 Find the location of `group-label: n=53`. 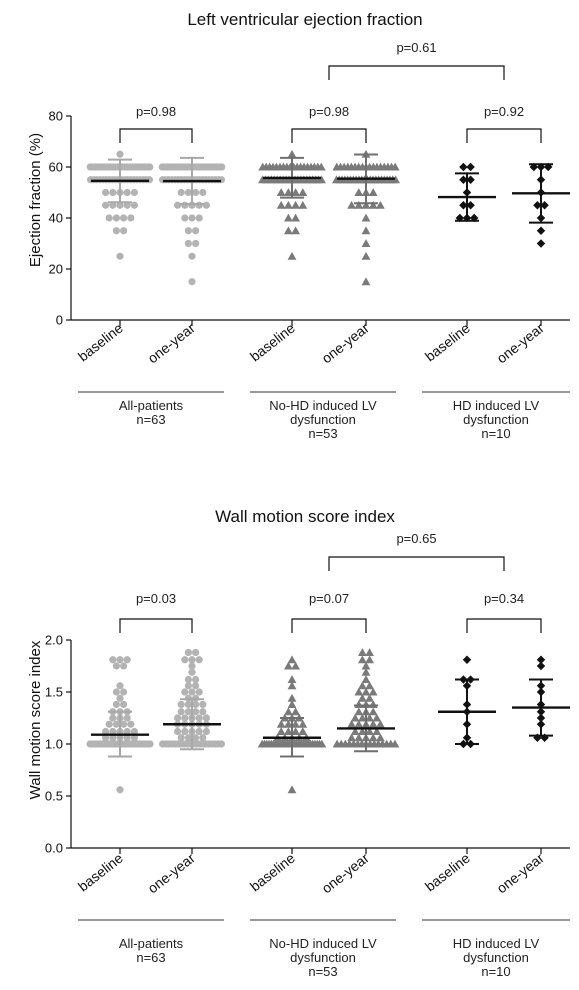

group-label: n=53 is located at coordinates (322, 433).